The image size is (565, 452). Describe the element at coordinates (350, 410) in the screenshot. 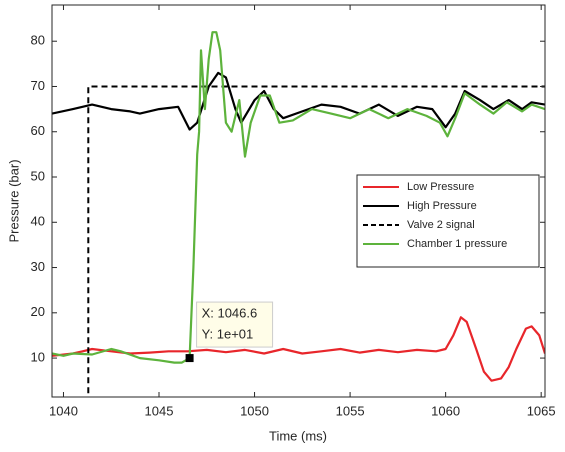

I see `x-tick-label: 1055` at that location.